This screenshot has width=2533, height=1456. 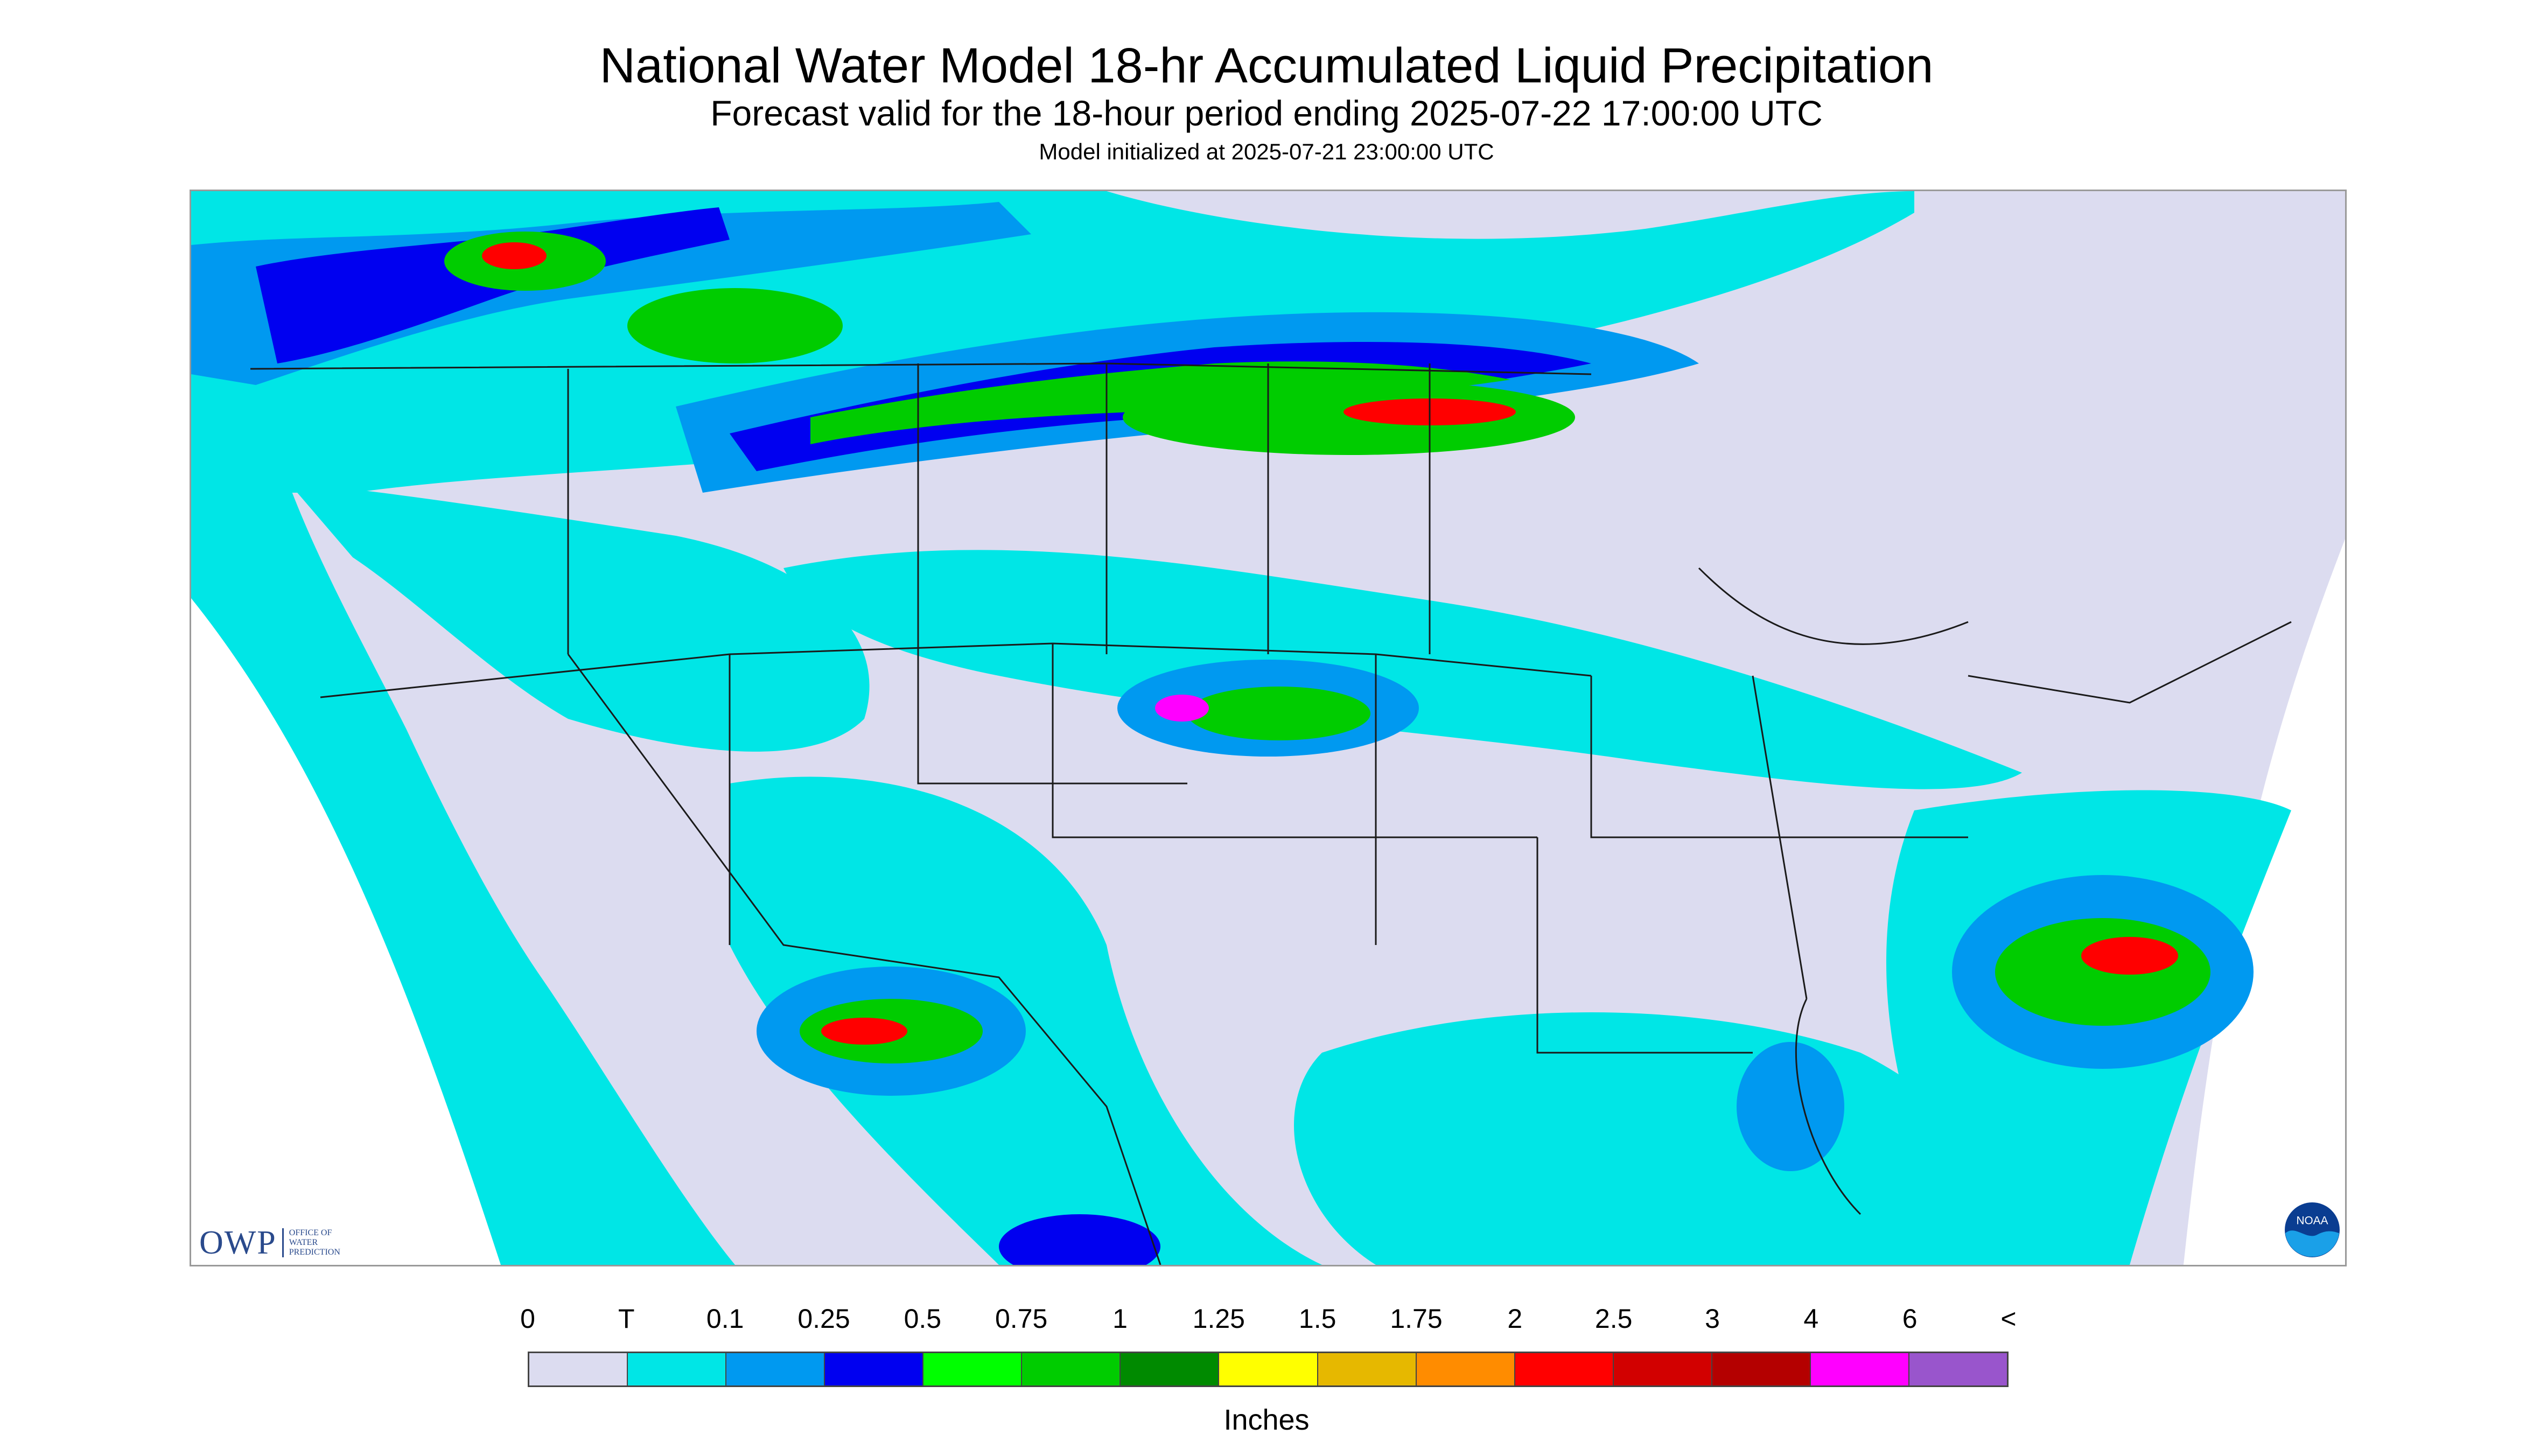 I want to click on central-trace, so click(x=1402, y=669).